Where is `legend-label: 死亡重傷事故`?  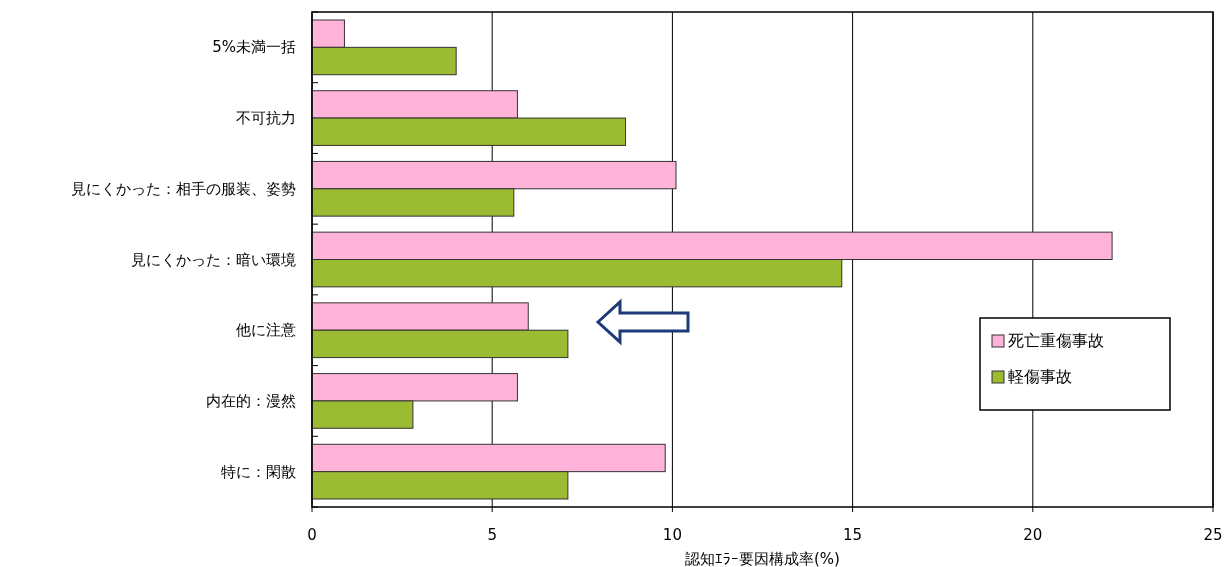
legend-label: 死亡重傷事故 is located at coordinates (1056, 340).